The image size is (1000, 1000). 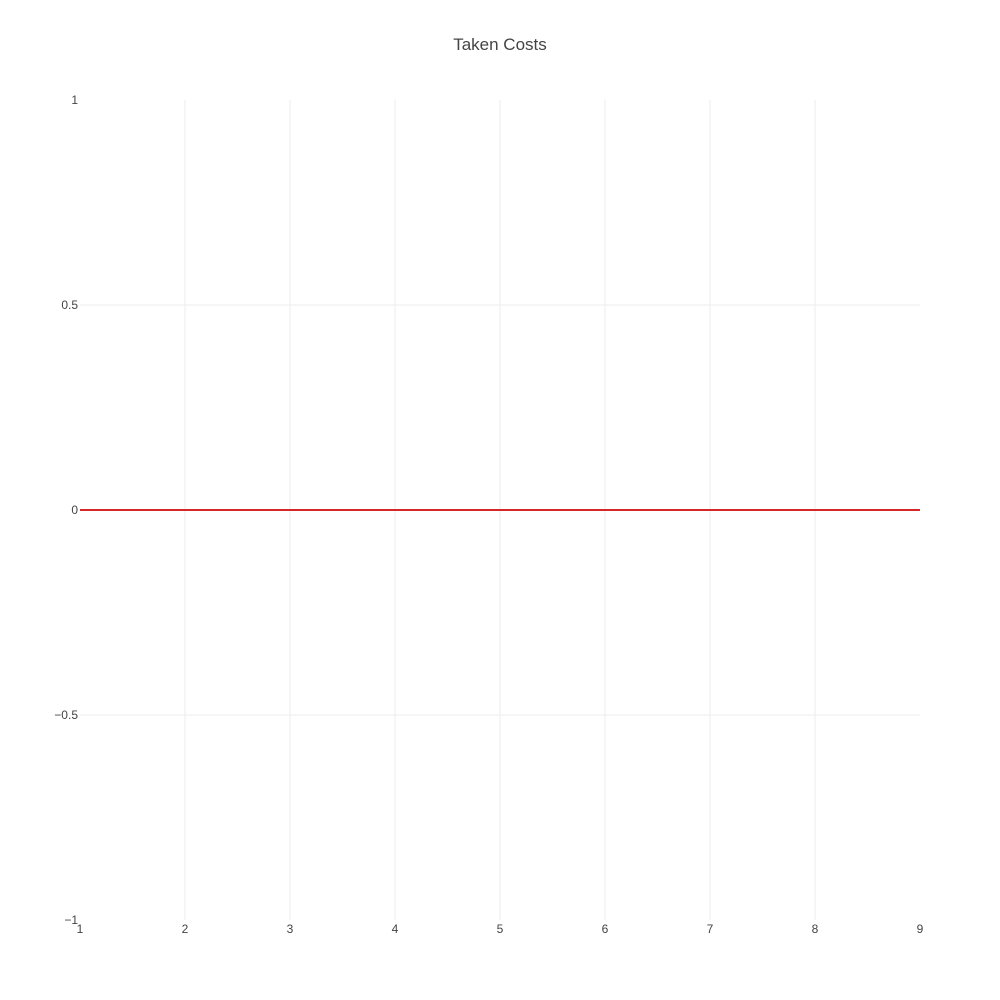 What do you see at coordinates (69, 305) in the screenshot?
I see `y-tick-label: 0.5` at bounding box center [69, 305].